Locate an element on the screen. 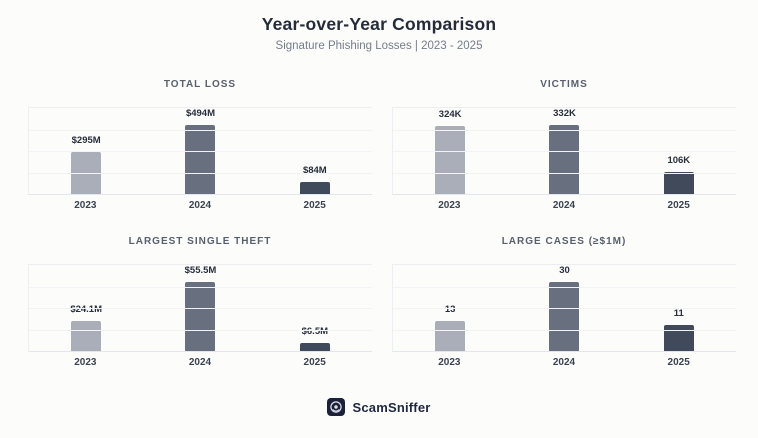 The height and width of the screenshot is (438, 758). chart-panel: TOTAL LOSS $295M $494M $84M 2023 2024 2025 is located at coordinates (200, 144).